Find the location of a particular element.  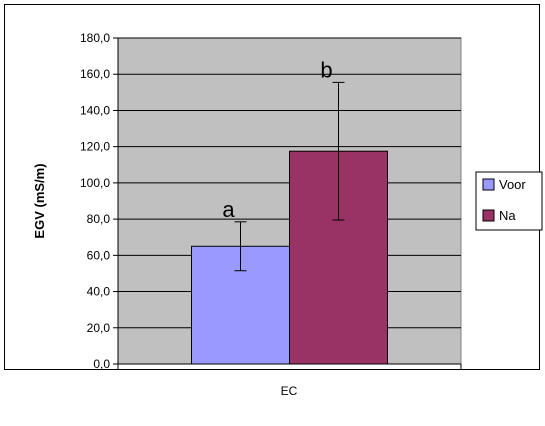

y-tick-label: 0,0 is located at coordinates (101, 364).